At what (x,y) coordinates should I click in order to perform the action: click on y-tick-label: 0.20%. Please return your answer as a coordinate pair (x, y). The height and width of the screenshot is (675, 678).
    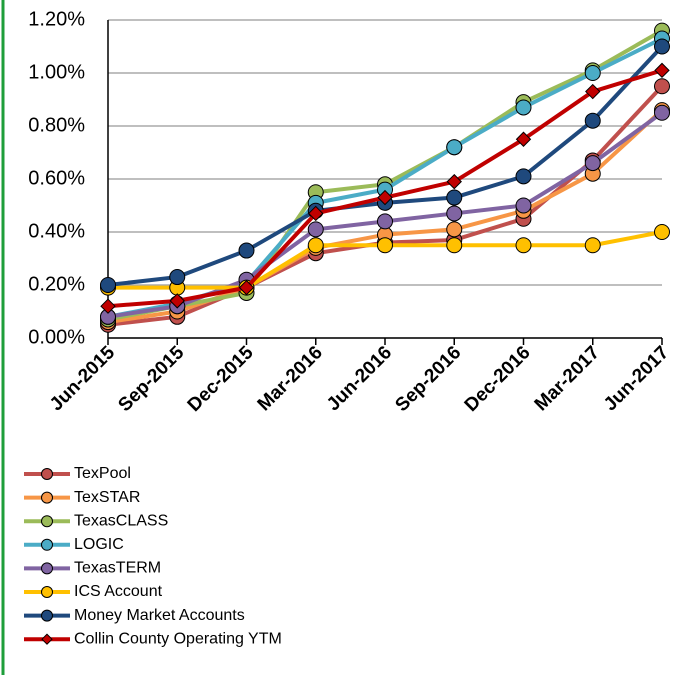
    Looking at the image, I should click on (56, 284).